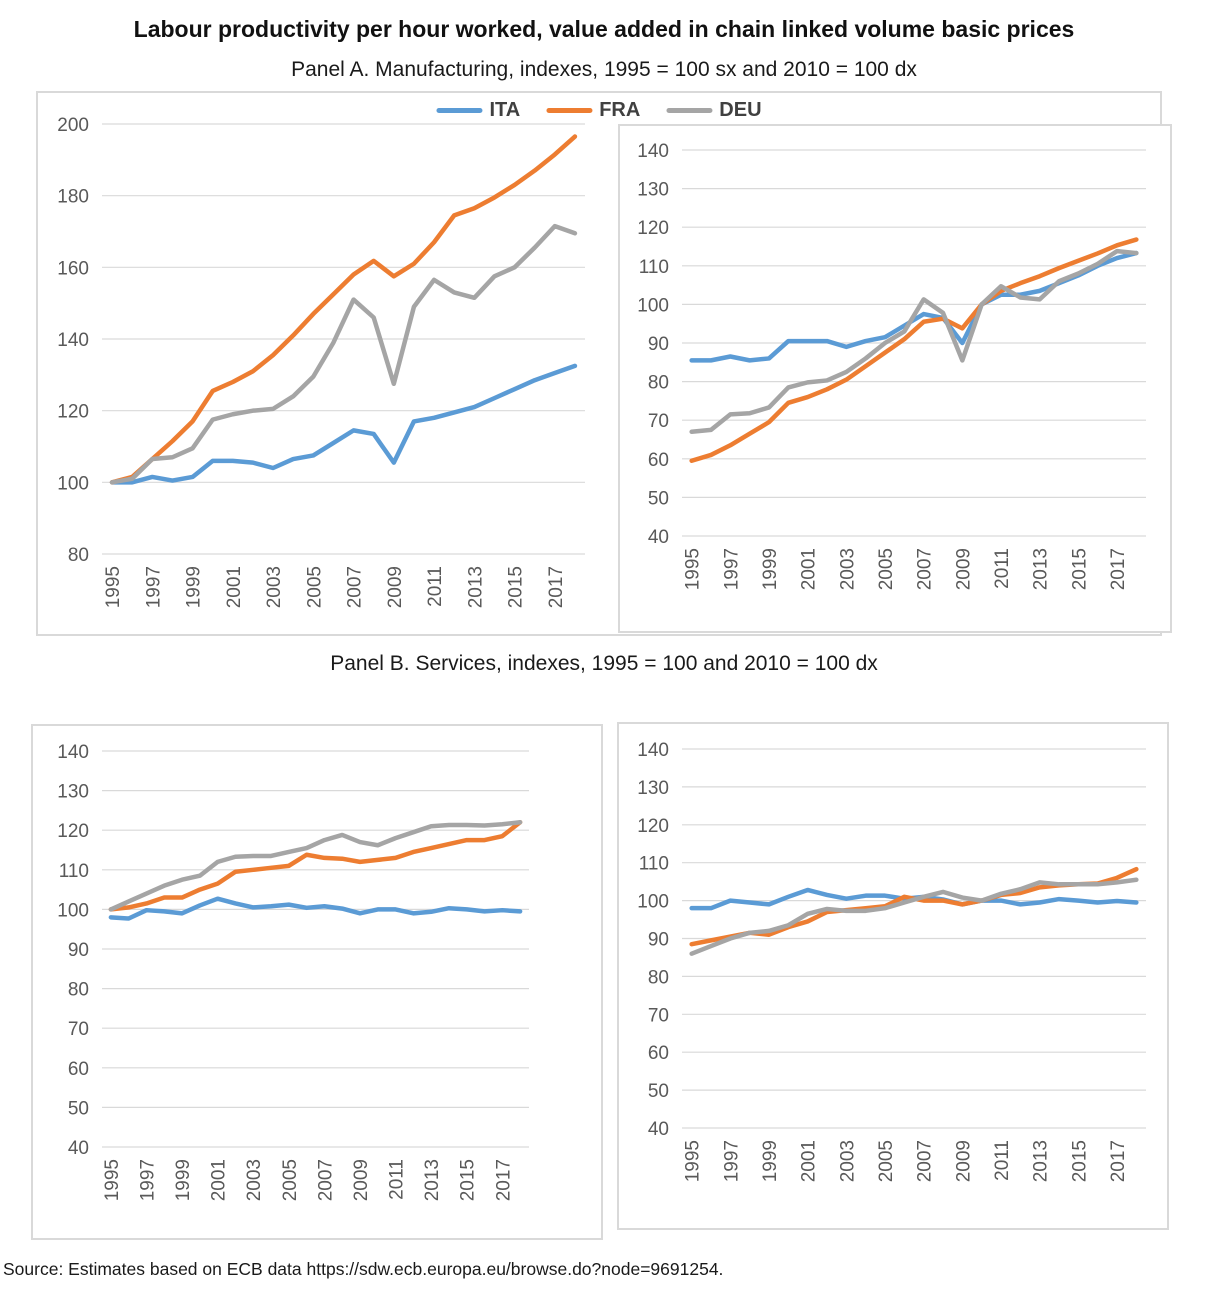 Image resolution: width=1208 pixels, height=1304 pixels. Describe the element at coordinates (73, 268) in the screenshot. I see `y-axis-tick-label: 160` at that location.